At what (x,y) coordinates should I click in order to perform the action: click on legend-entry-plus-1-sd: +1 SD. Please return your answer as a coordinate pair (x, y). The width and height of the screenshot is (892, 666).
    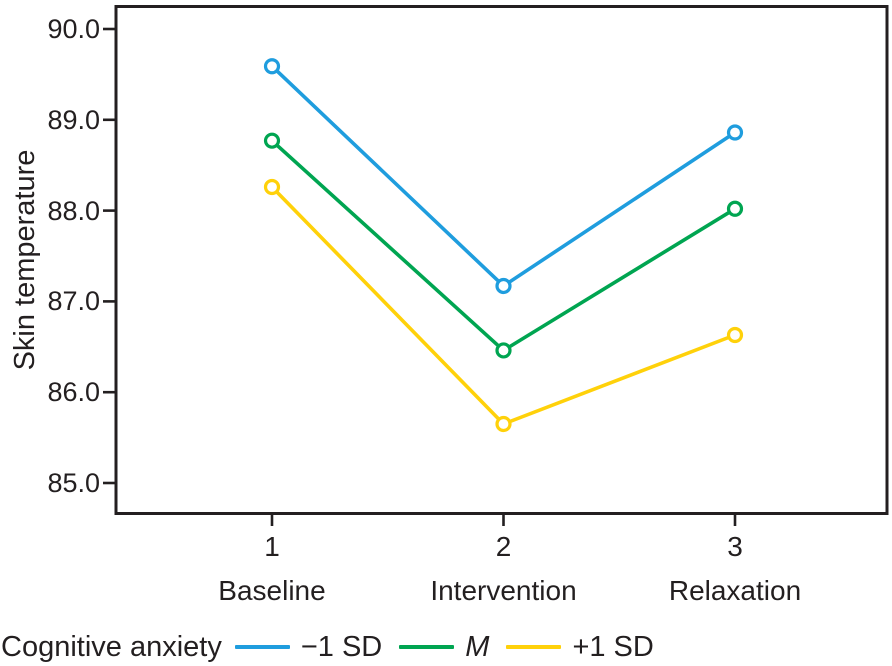
    Looking at the image, I should click on (580, 647).